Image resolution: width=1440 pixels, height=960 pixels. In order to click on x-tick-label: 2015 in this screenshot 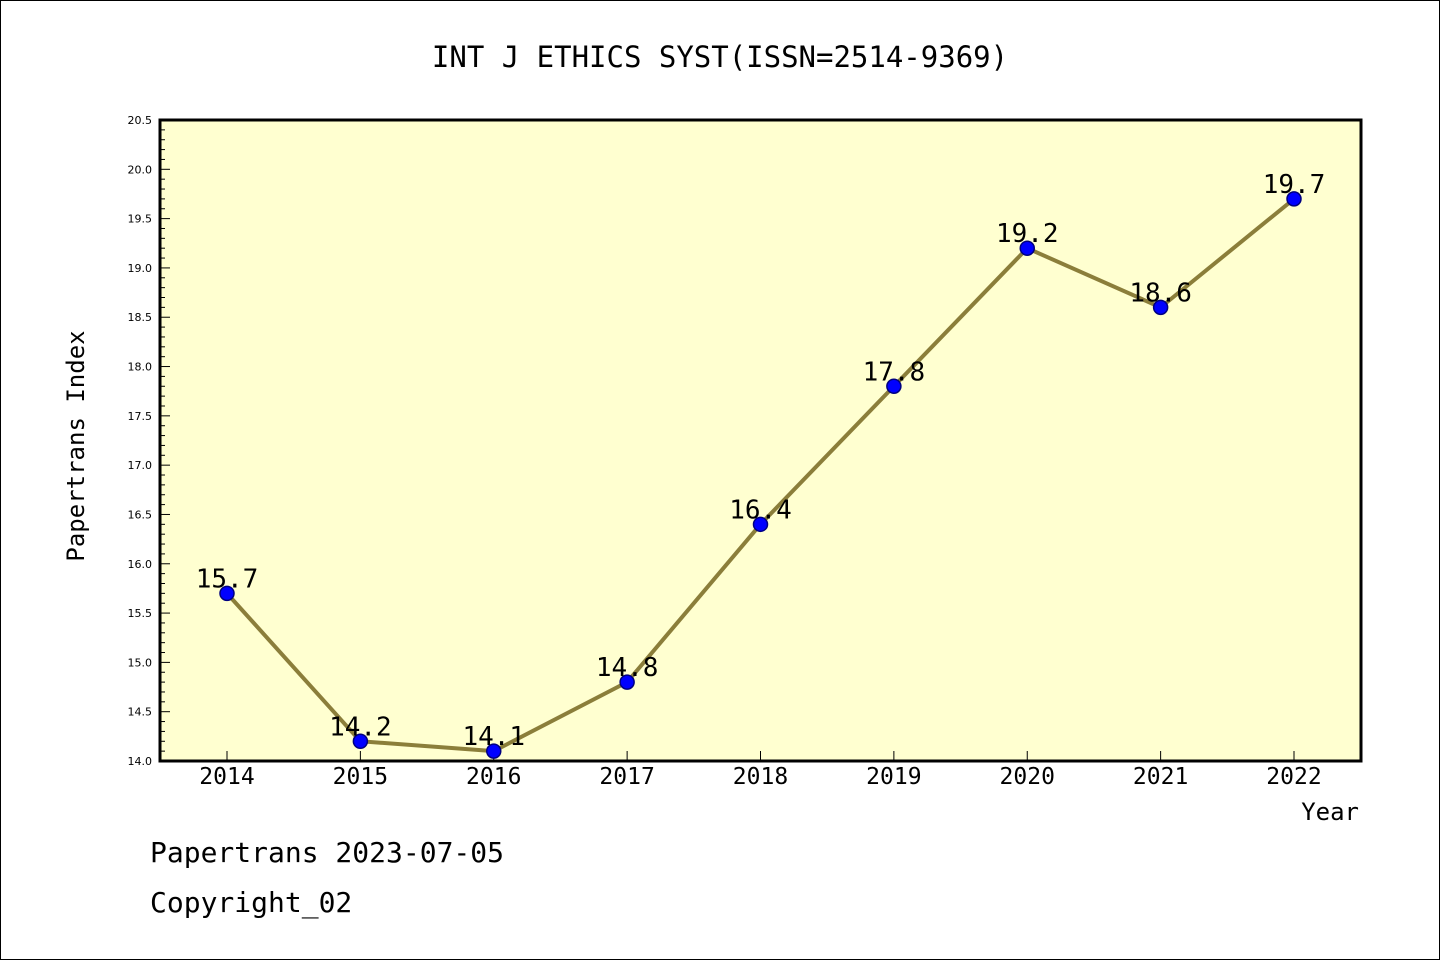, I will do `click(360, 777)`.